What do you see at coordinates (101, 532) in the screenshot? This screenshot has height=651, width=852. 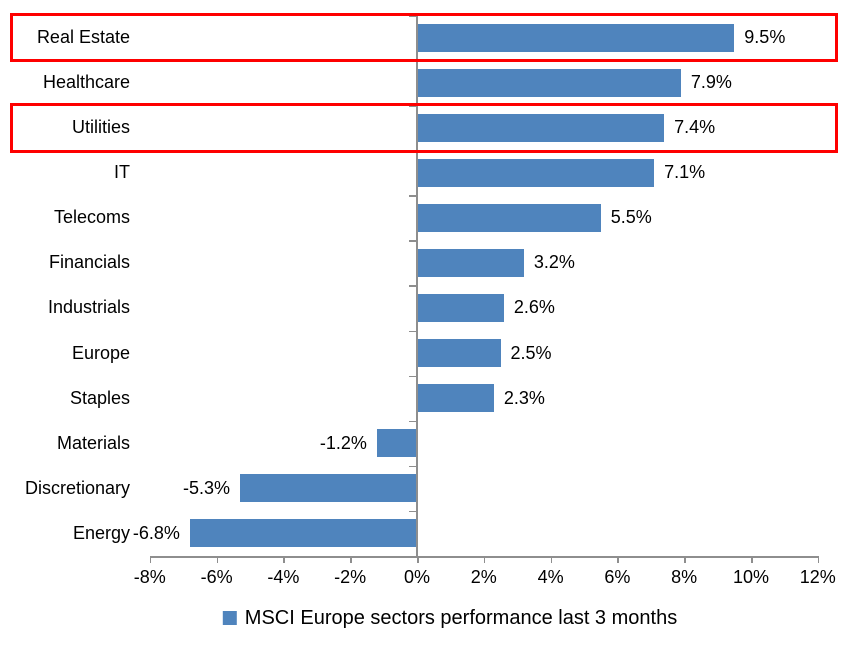 I see `category-label: Energy` at bounding box center [101, 532].